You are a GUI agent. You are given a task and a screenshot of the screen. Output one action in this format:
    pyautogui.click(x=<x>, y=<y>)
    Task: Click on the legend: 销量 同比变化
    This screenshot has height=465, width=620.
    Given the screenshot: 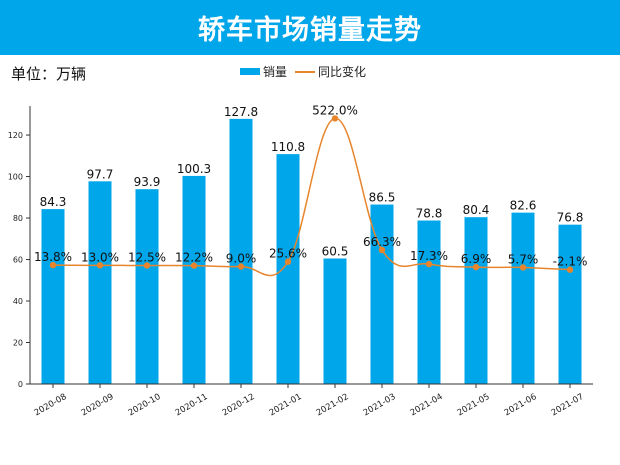 What is the action you would take?
    pyautogui.click(x=303, y=71)
    